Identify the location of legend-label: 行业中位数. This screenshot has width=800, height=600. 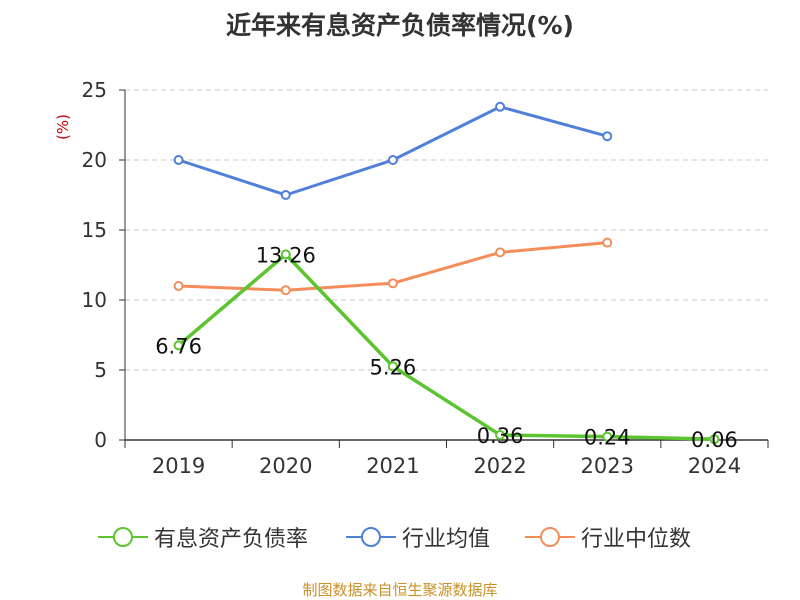
(636, 539).